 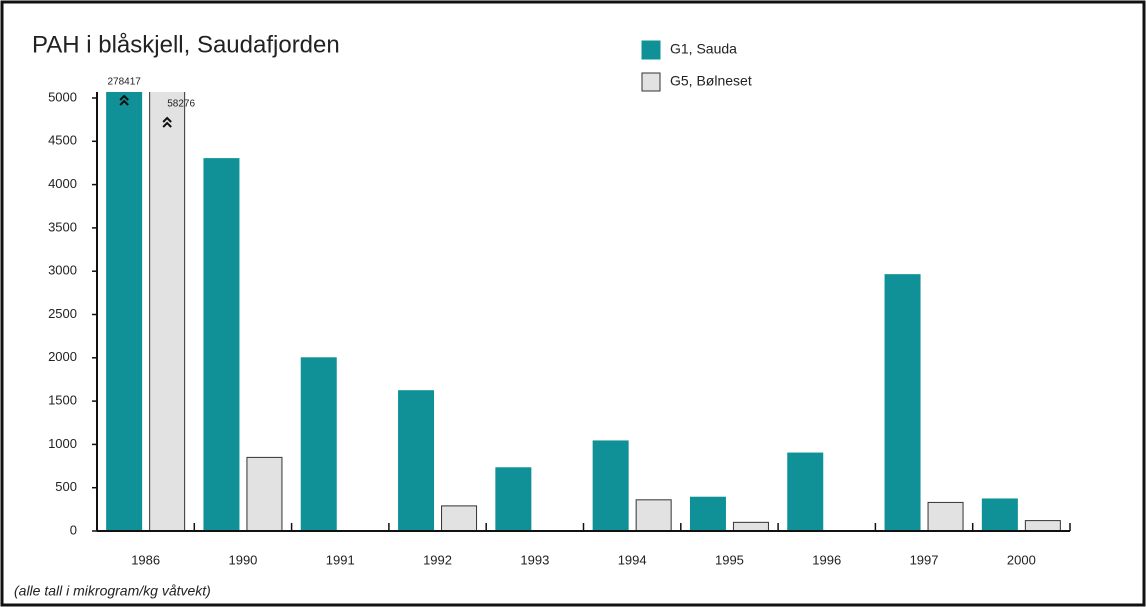 I want to click on y-tick-label: 3500, so click(x=62, y=226).